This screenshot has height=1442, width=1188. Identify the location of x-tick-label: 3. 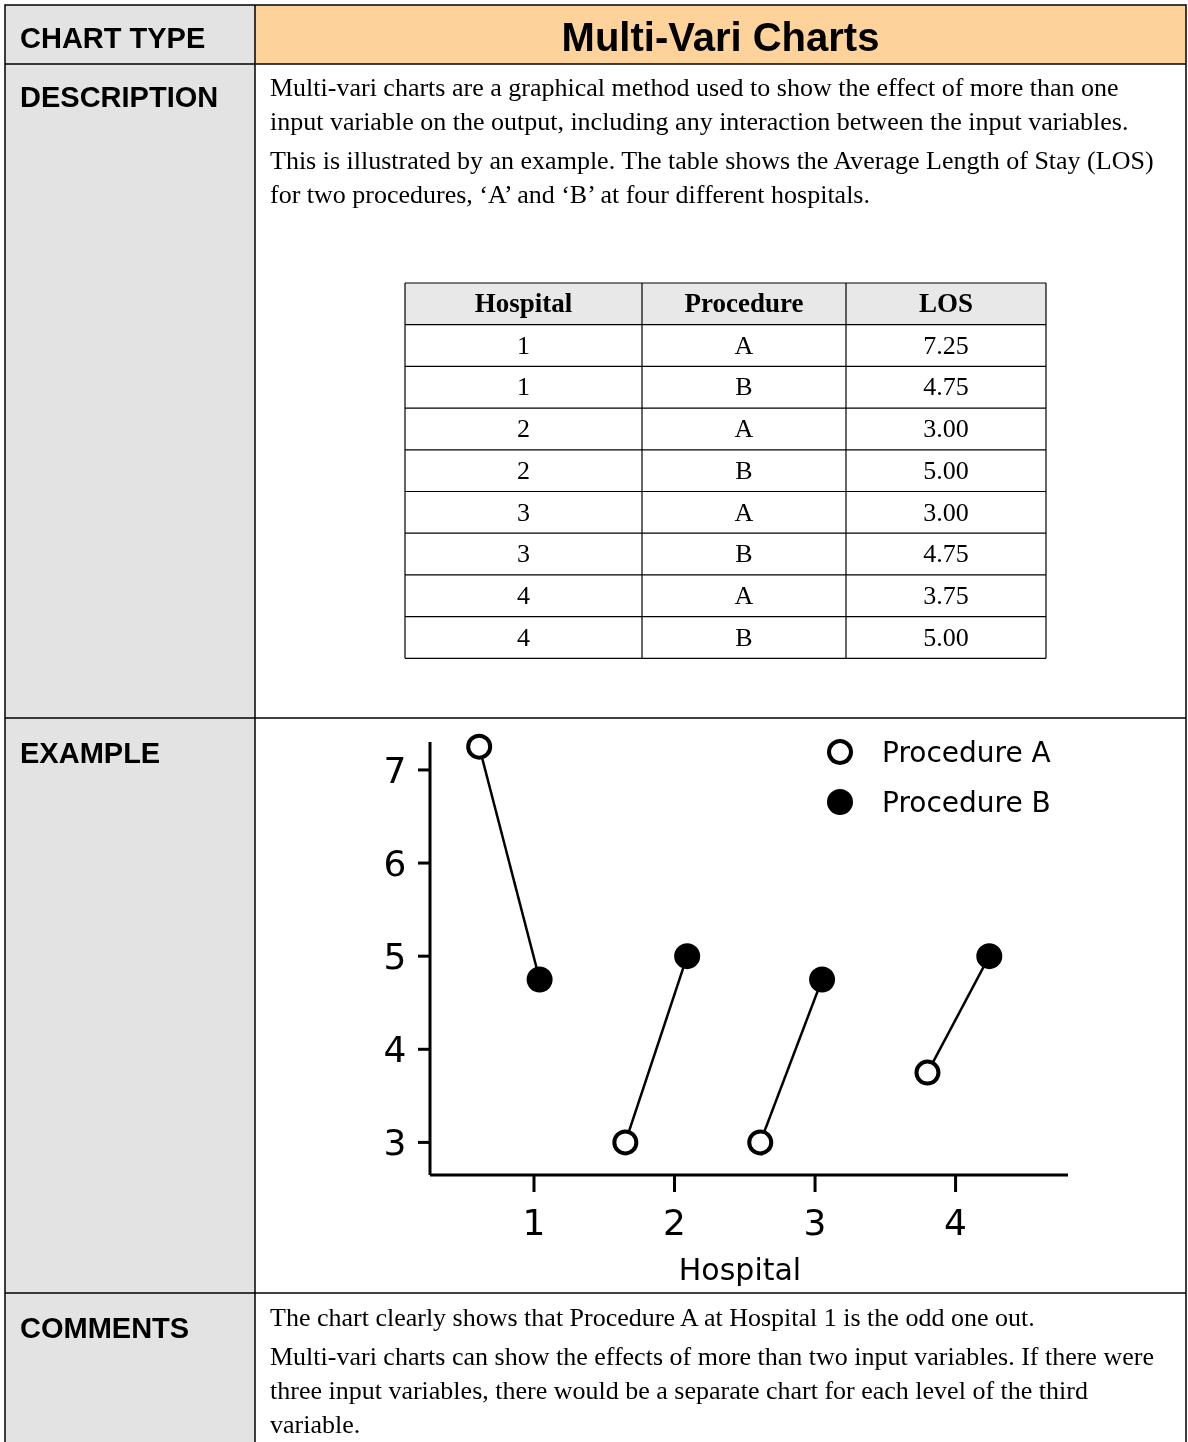
(815, 1222).